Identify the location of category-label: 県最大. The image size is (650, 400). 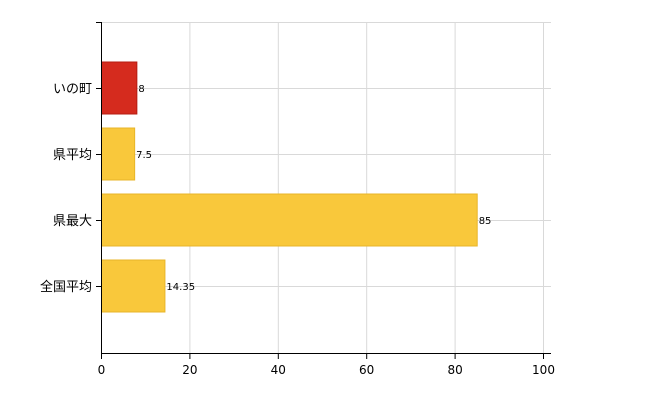
(72, 221).